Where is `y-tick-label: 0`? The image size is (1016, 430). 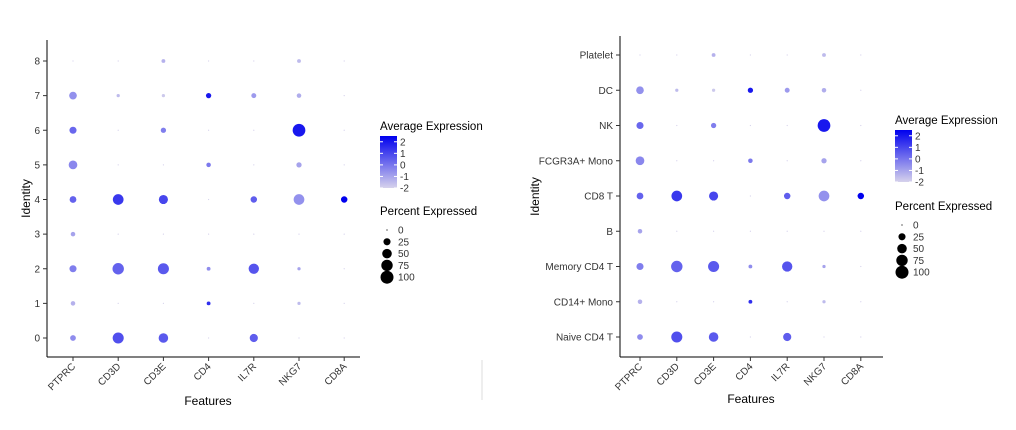
y-tick-label: 0 is located at coordinates (37, 339).